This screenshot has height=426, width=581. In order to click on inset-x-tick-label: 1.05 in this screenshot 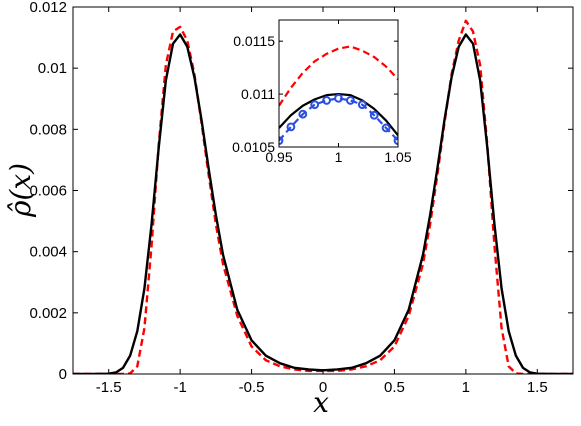, I will do `click(397, 157)`.